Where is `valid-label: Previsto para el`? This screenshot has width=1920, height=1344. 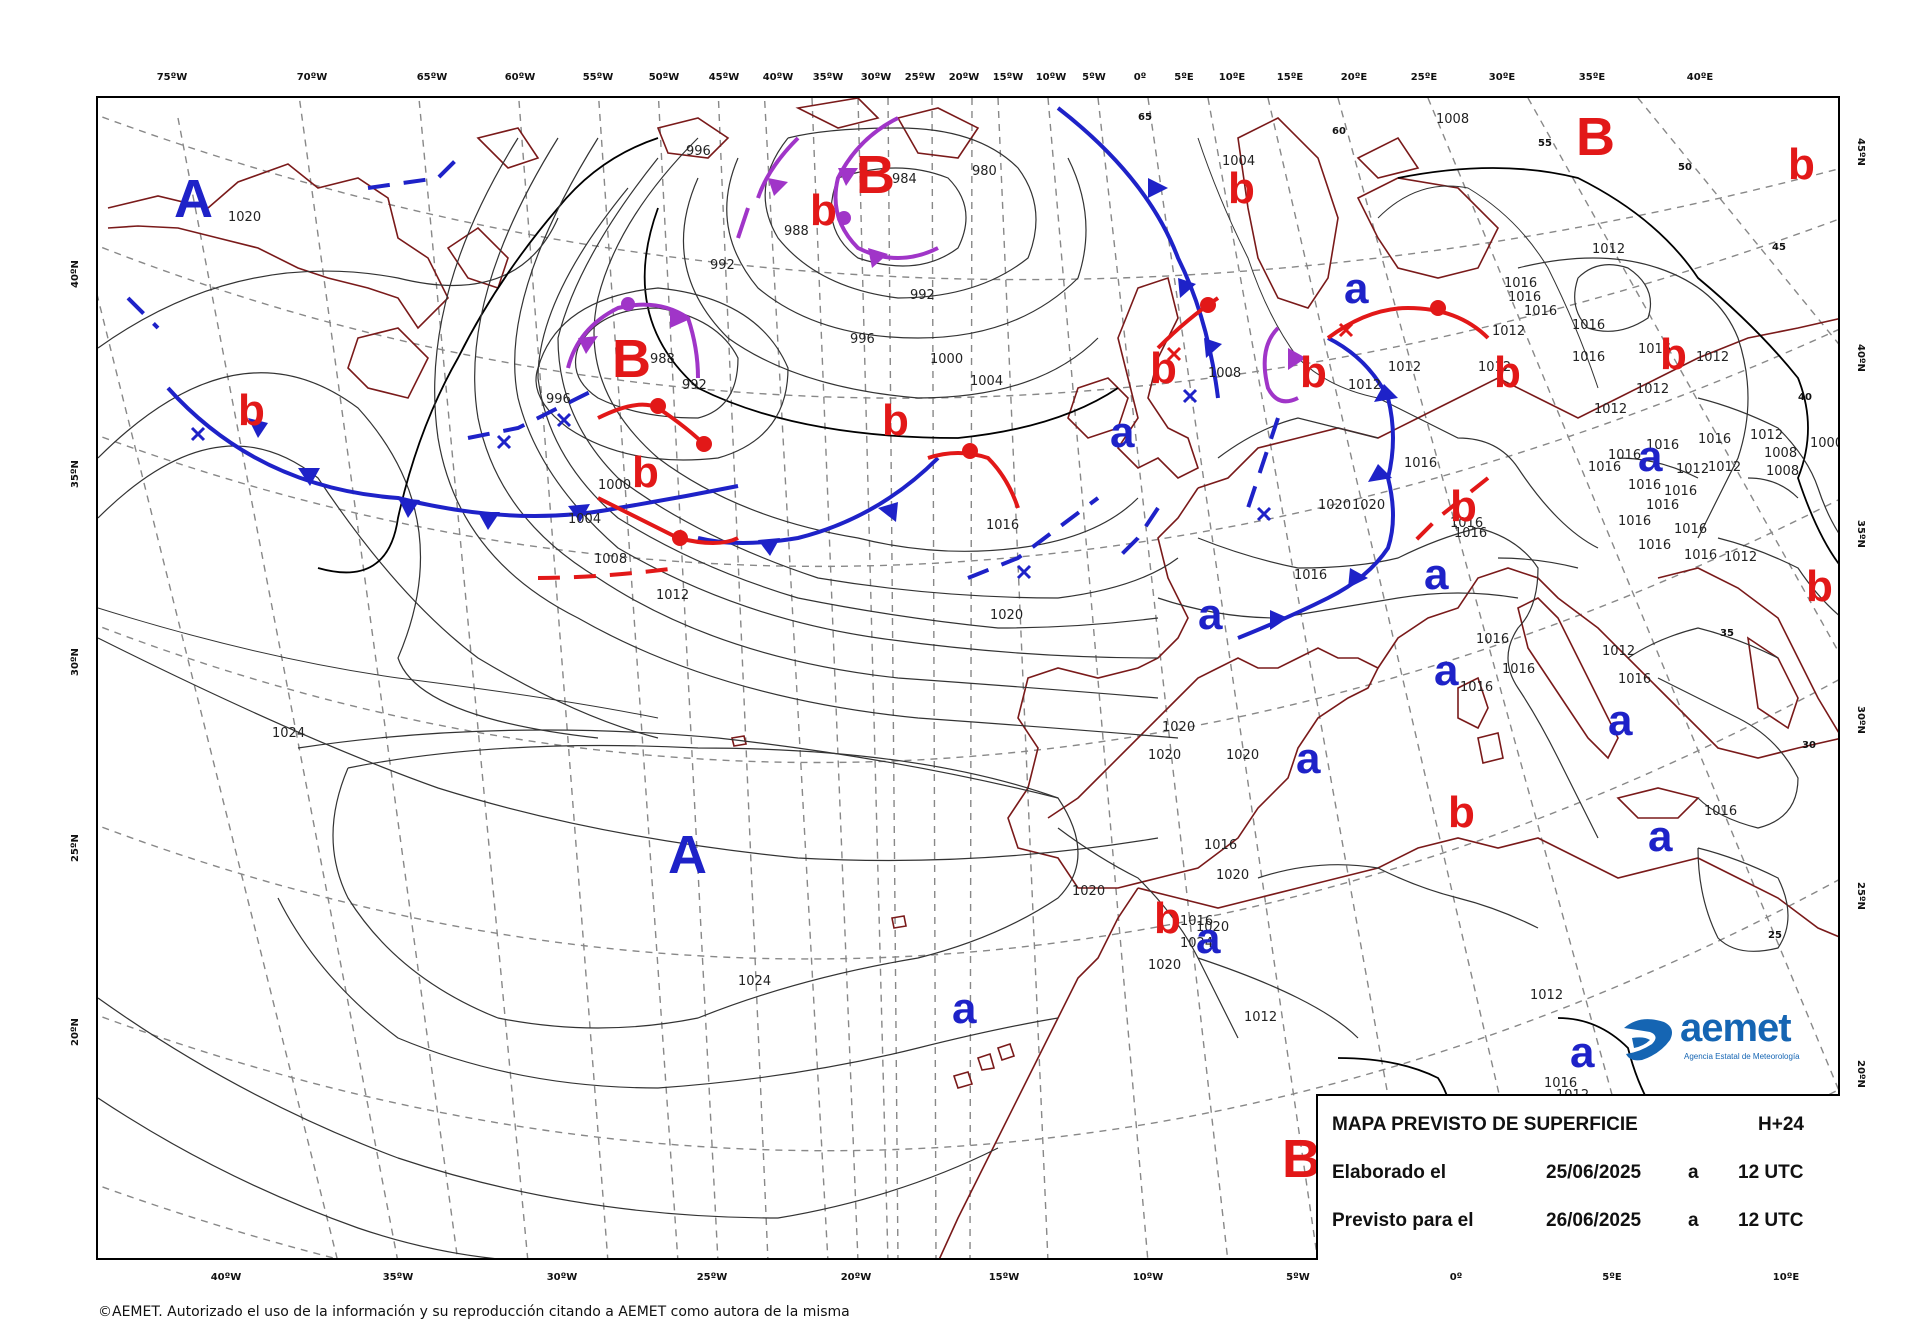
valid-label: Previsto para el is located at coordinates (1403, 1220).